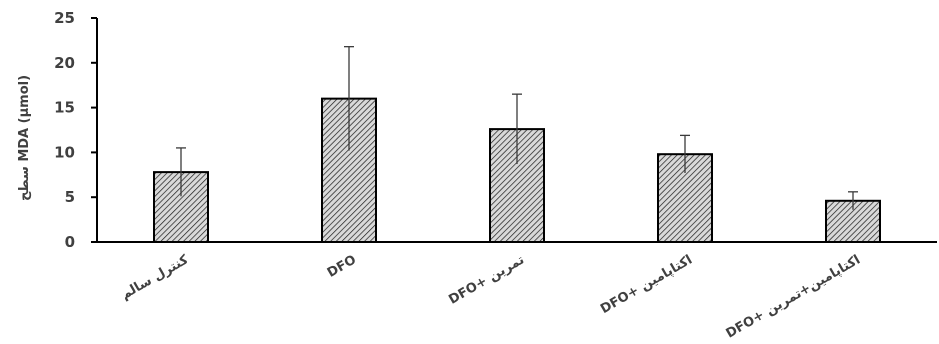 This screenshot has width=939, height=344. I want to click on x-tick-label: DFO+ اکتاپامین+تمرین, so click(793, 296).